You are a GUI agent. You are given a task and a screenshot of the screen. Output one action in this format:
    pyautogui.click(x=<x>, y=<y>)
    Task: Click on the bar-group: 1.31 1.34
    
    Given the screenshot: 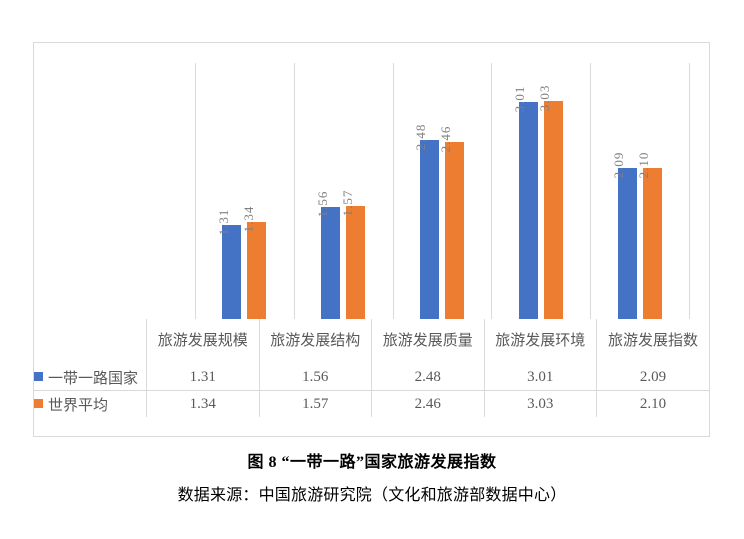 What is the action you would take?
    pyautogui.click(x=244, y=191)
    